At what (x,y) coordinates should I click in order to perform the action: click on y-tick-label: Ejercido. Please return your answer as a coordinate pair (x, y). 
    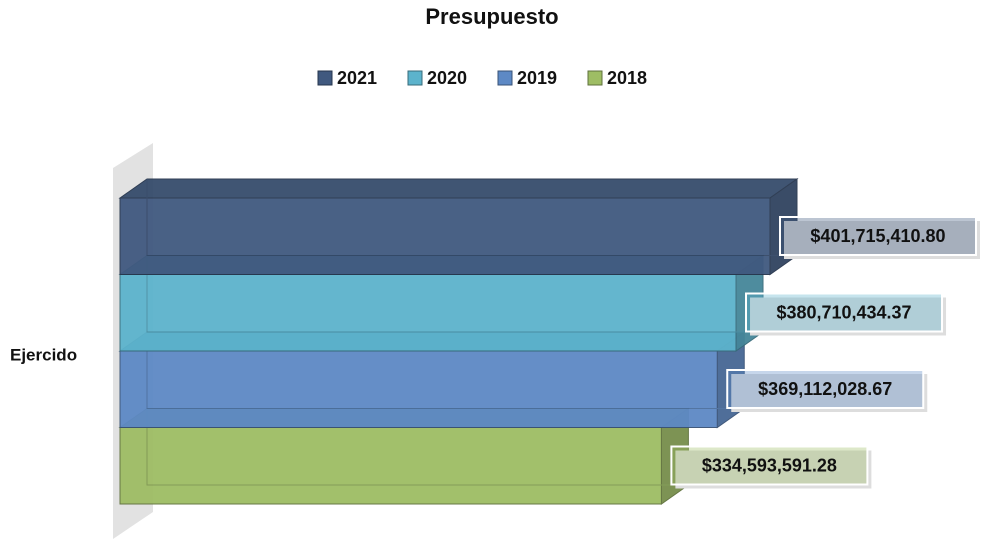
    Looking at the image, I should click on (43, 354).